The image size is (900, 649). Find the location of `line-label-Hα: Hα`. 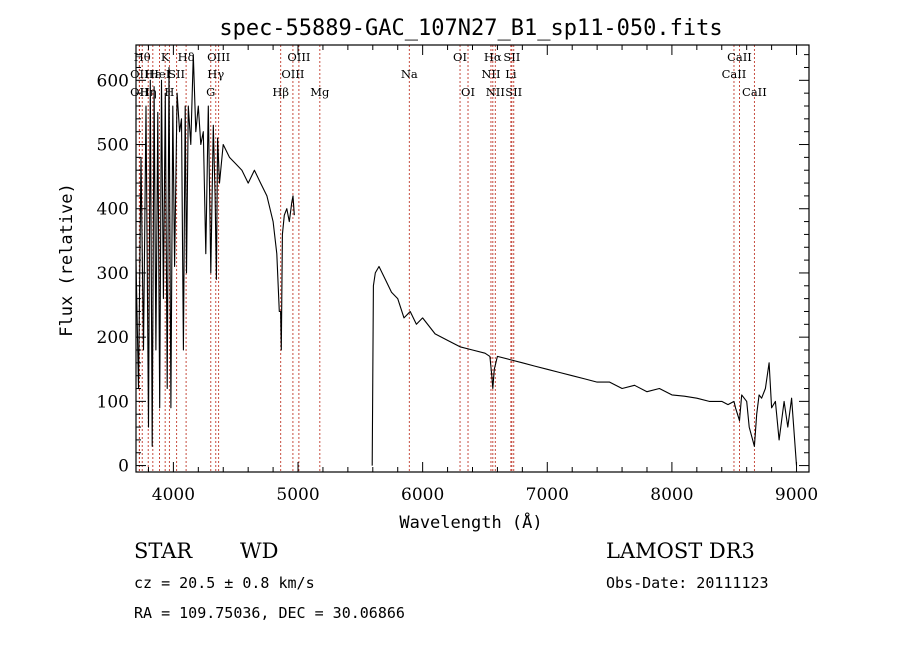

line-label-Hα: Hα is located at coordinates (493, 57).